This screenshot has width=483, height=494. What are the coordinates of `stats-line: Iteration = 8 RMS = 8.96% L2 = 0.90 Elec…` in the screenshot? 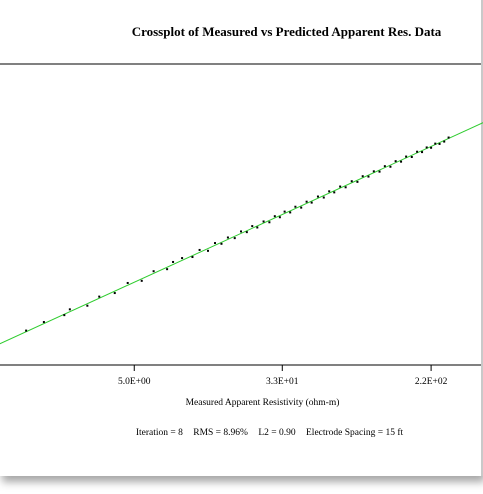 It's located at (241, 433).